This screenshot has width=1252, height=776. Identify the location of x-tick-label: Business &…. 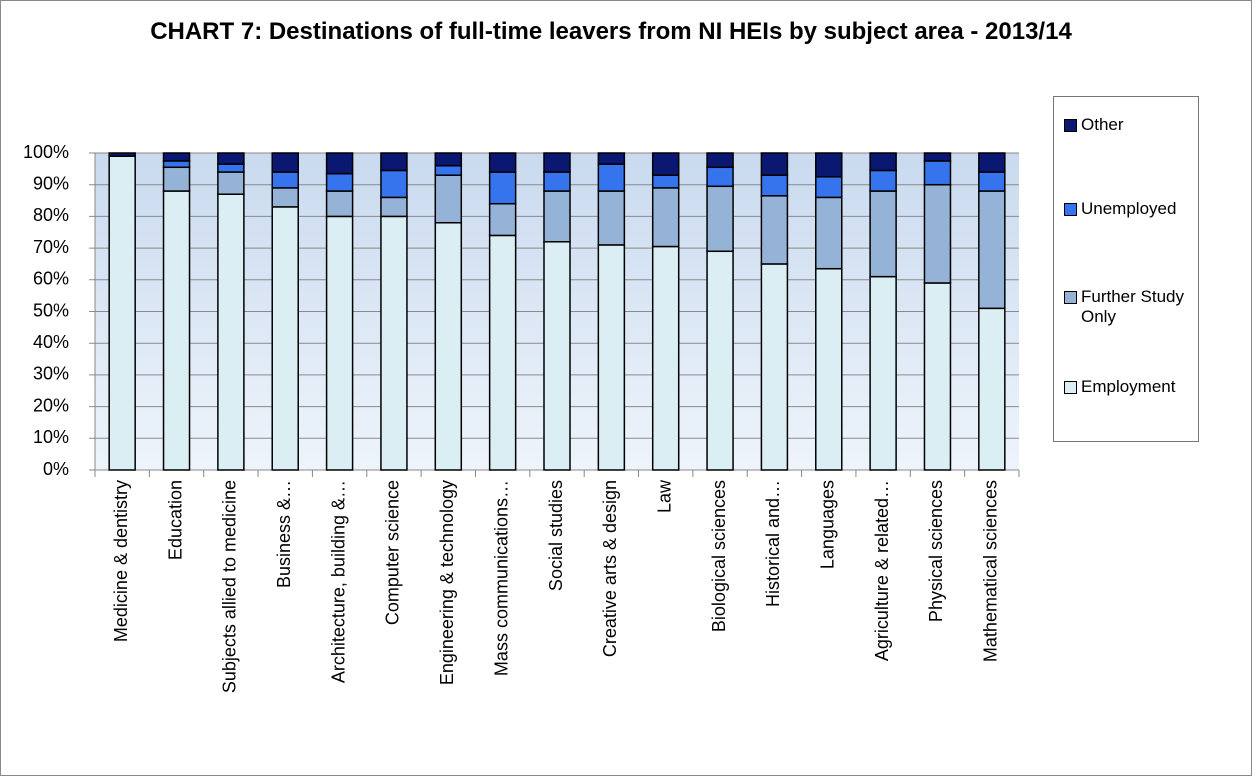
(284, 534).